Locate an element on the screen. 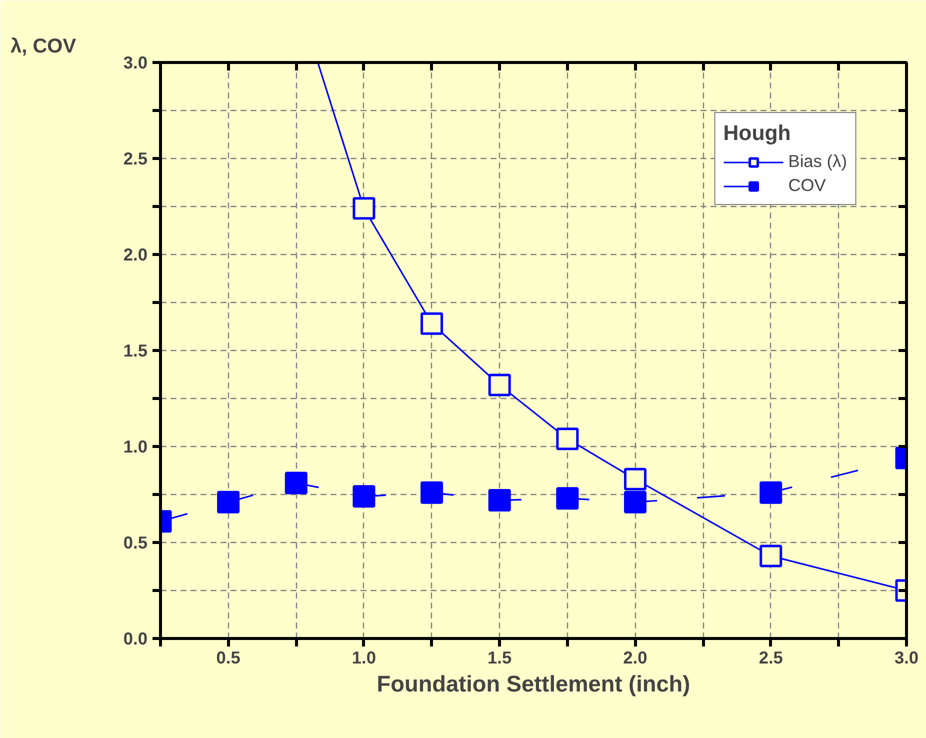  y-tick-label: 1.0 is located at coordinates (135, 446).